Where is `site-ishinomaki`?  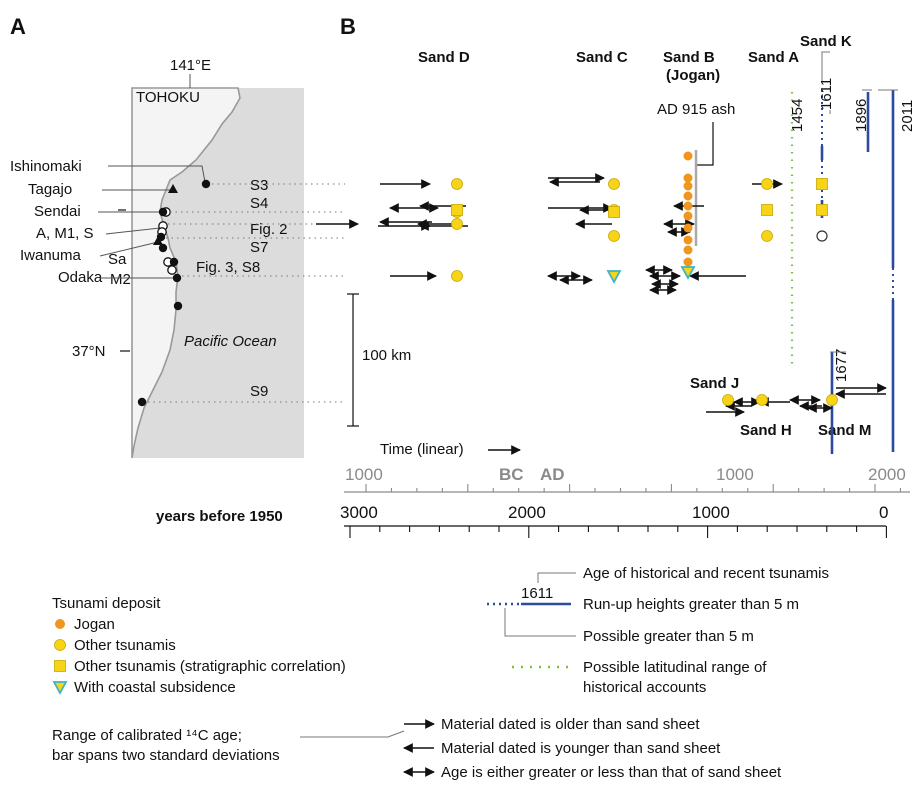 site-ishinomaki is located at coordinates (206, 184).